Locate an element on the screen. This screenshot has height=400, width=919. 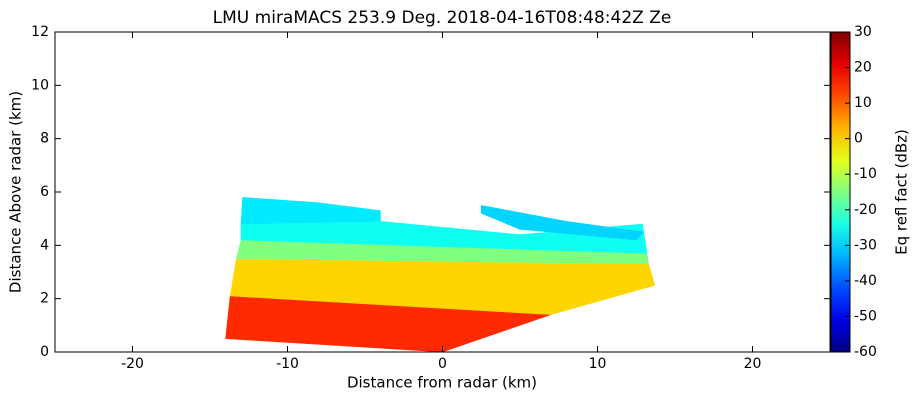
x-tick-label: 0 is located at coordinates (442, 364).